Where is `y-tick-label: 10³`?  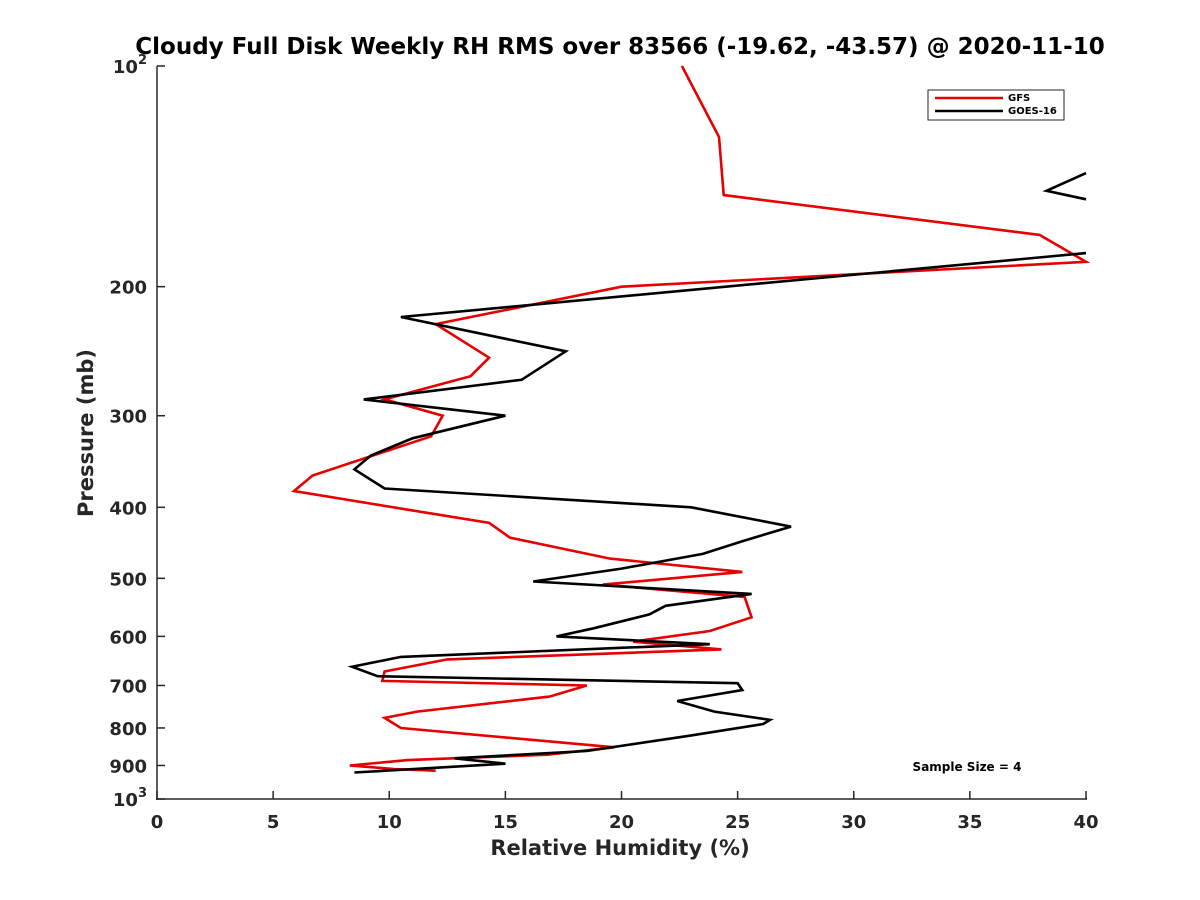 y-tick-label: 10³ is located at coordinates (130, 798).